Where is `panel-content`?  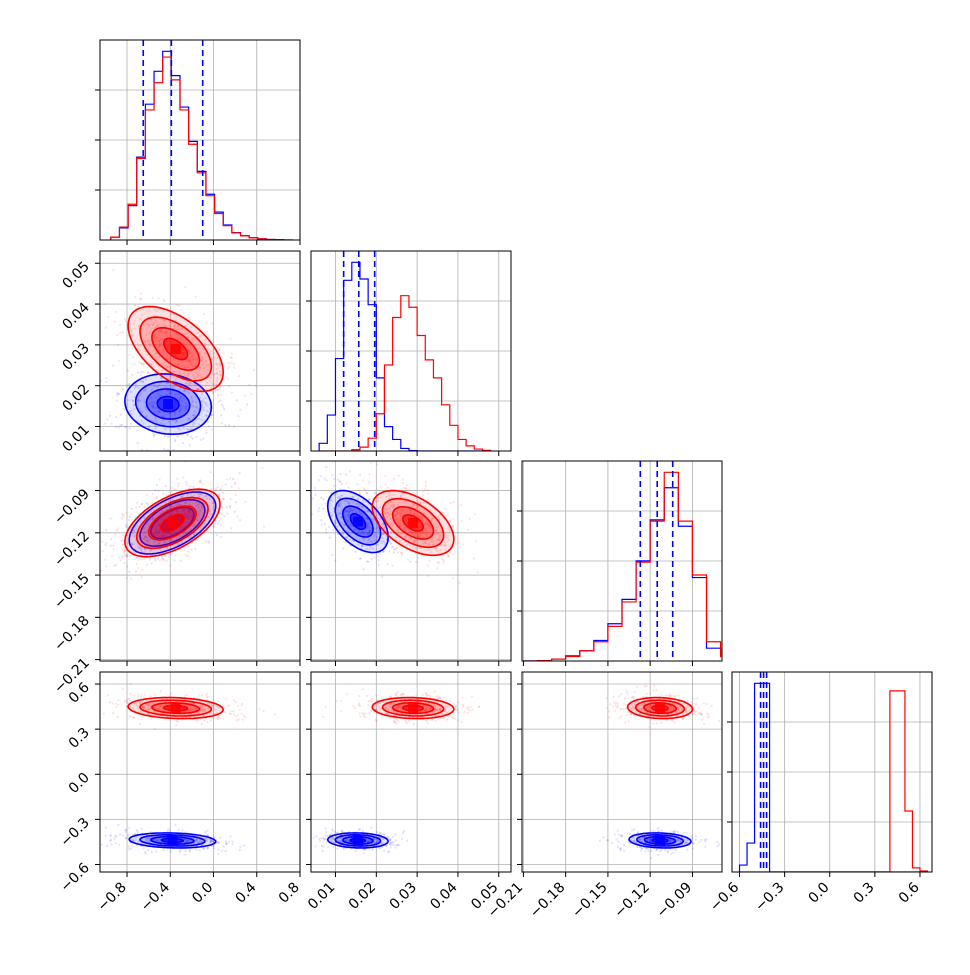
panel-content is located at coordinates (660, 772).